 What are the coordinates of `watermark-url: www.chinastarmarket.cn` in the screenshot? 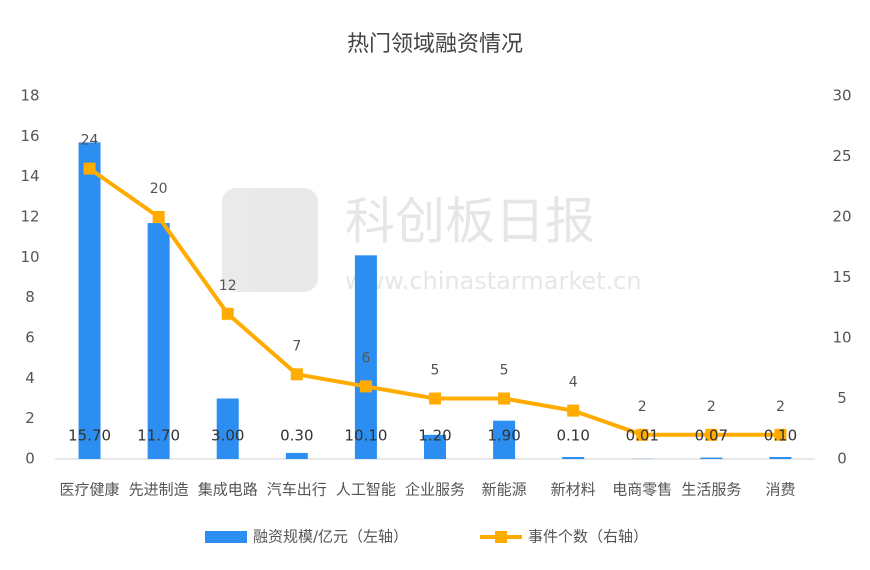 It's located at (493, 281).